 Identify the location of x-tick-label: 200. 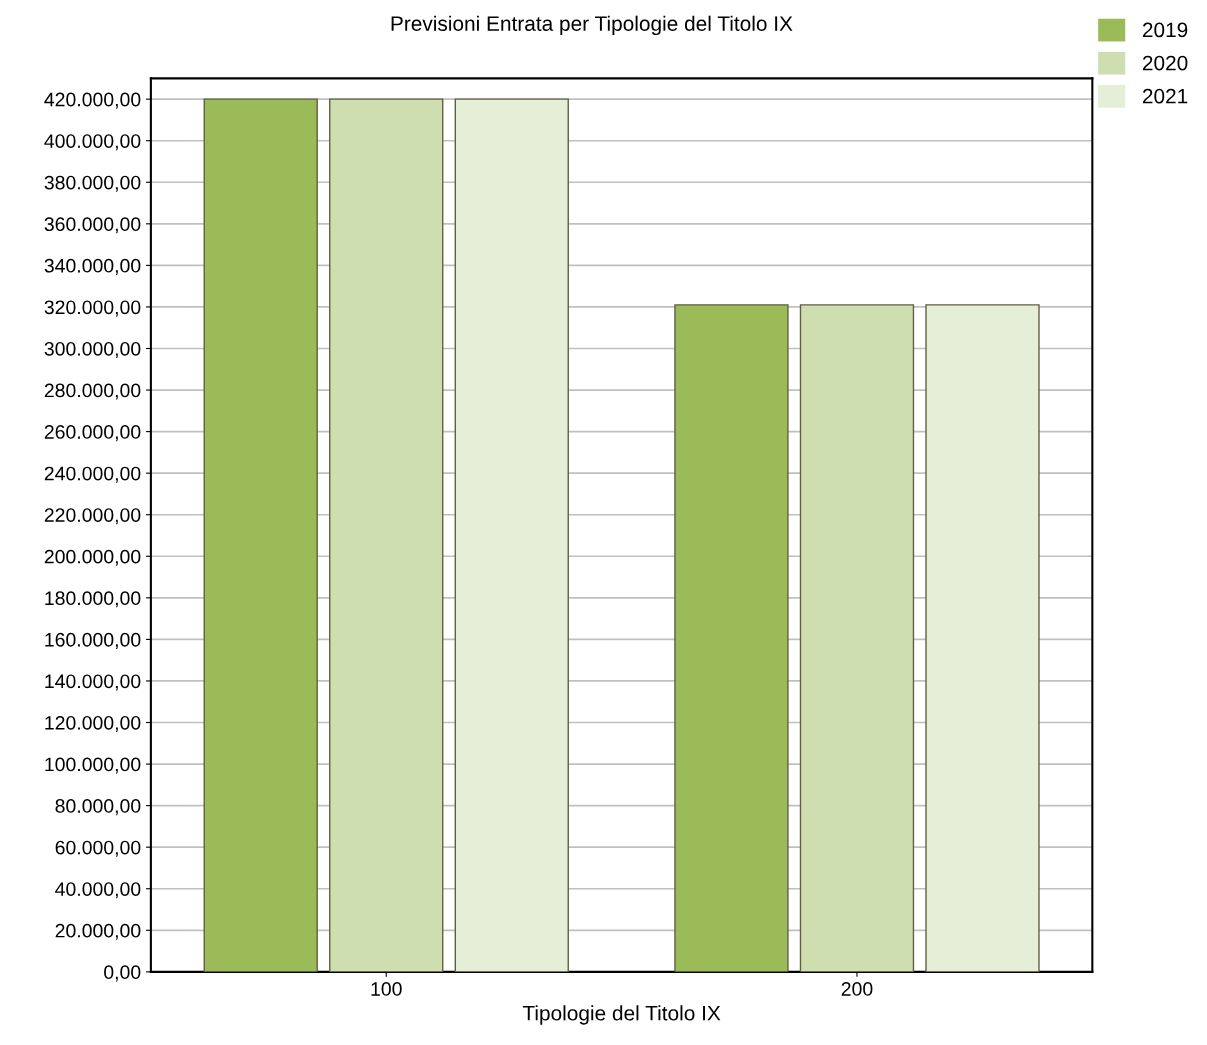
(857, 989).